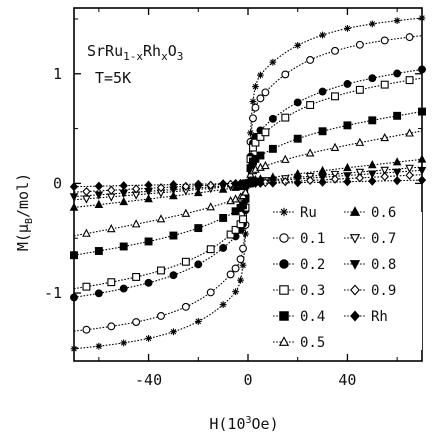 Image resolution: width=436 pixels, height=440 pixels. Describe the element at coordinates (299, 239) in the screenshot. I see `legend-item: 0.1` at that location.